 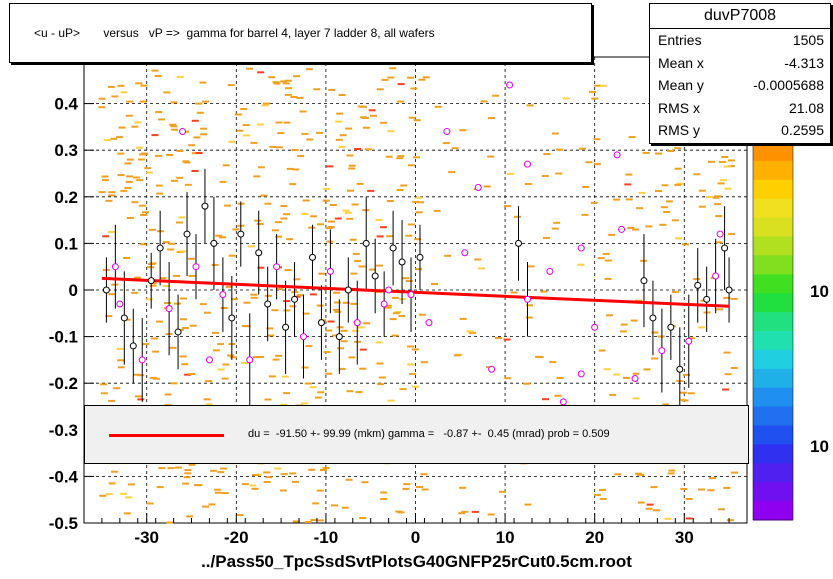 What do you see at coordinates (415, 537) in the screenshot?
I see `x-tick-label: 0` at bounding box center [415, 537].